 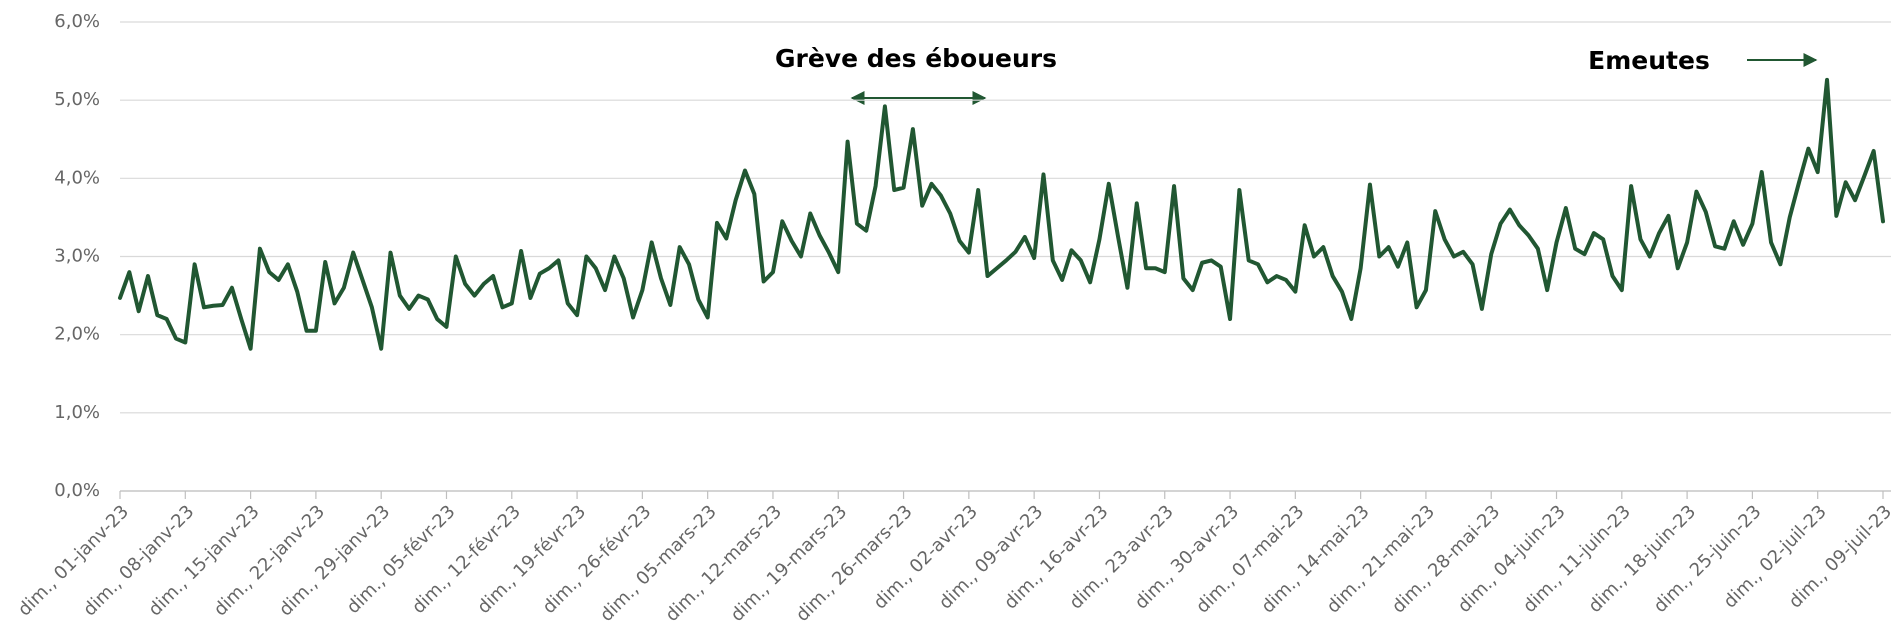 I want to click on y-tick-label: 4,0%, so click(x=77, y=177).